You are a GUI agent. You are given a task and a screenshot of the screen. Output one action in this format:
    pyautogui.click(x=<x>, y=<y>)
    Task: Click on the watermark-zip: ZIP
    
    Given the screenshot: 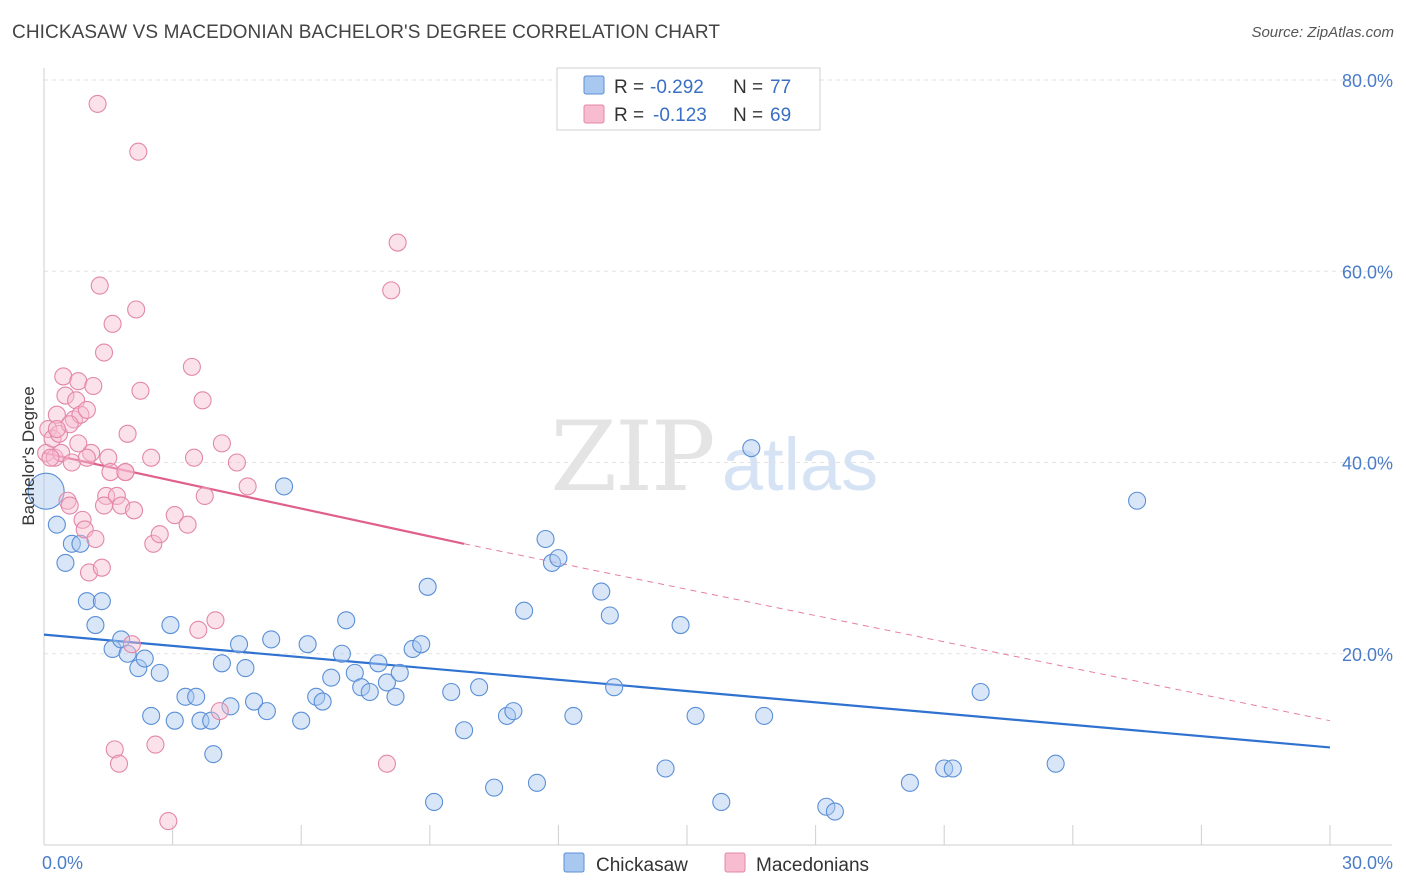 What is the action you would take?
    pyautogui.click(x=631, y=457)
    